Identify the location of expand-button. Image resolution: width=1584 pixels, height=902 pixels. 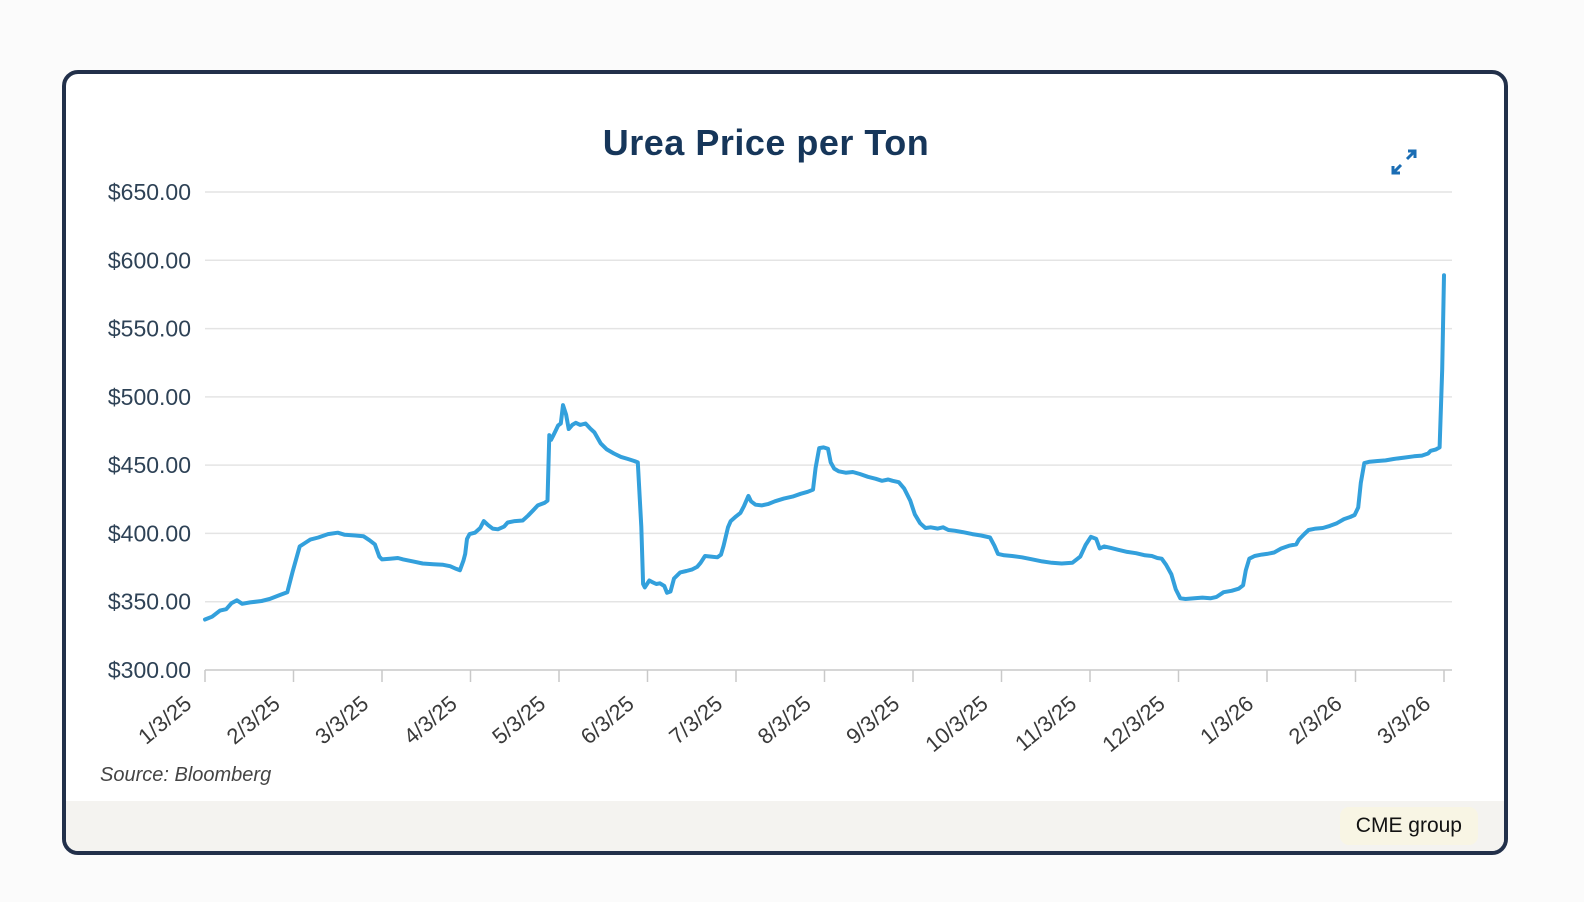
(1404, 162).